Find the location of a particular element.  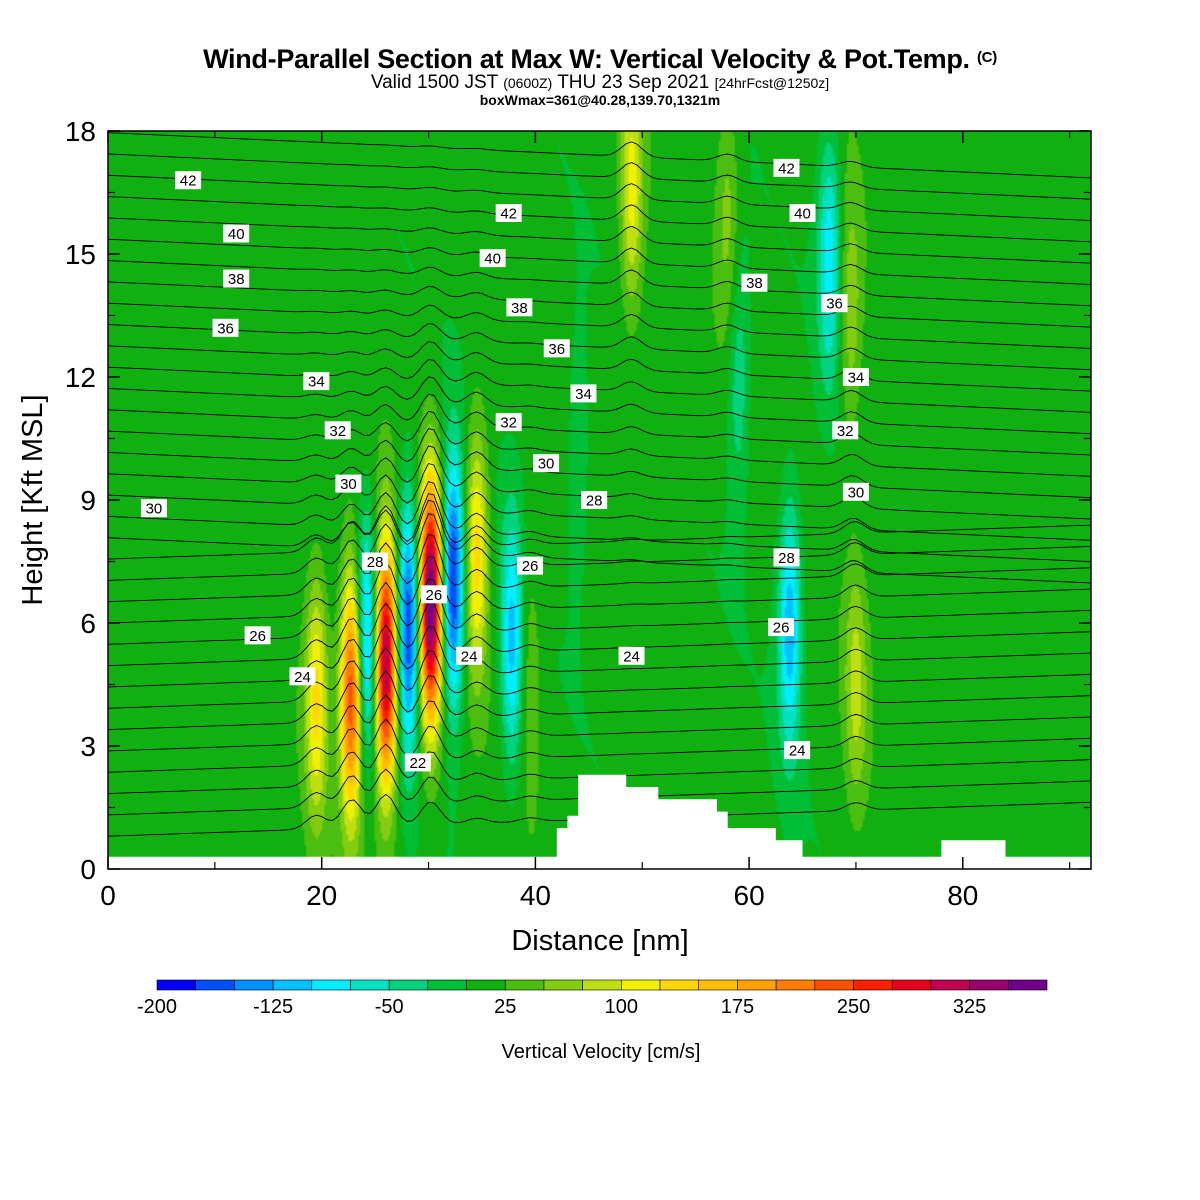

colorbar: -200 -125 -50 25 100 175 250 325 is located at coordinates (592, 998).